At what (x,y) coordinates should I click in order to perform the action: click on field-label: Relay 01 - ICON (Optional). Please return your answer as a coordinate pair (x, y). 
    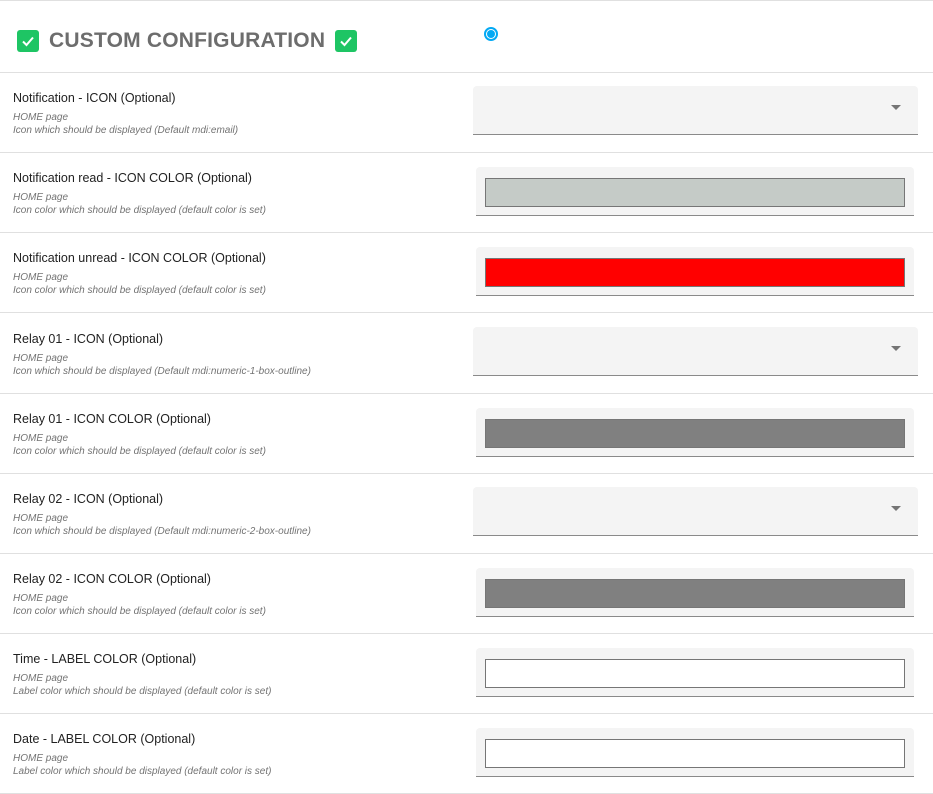
    Looking at the image, I should click on (88, 339).